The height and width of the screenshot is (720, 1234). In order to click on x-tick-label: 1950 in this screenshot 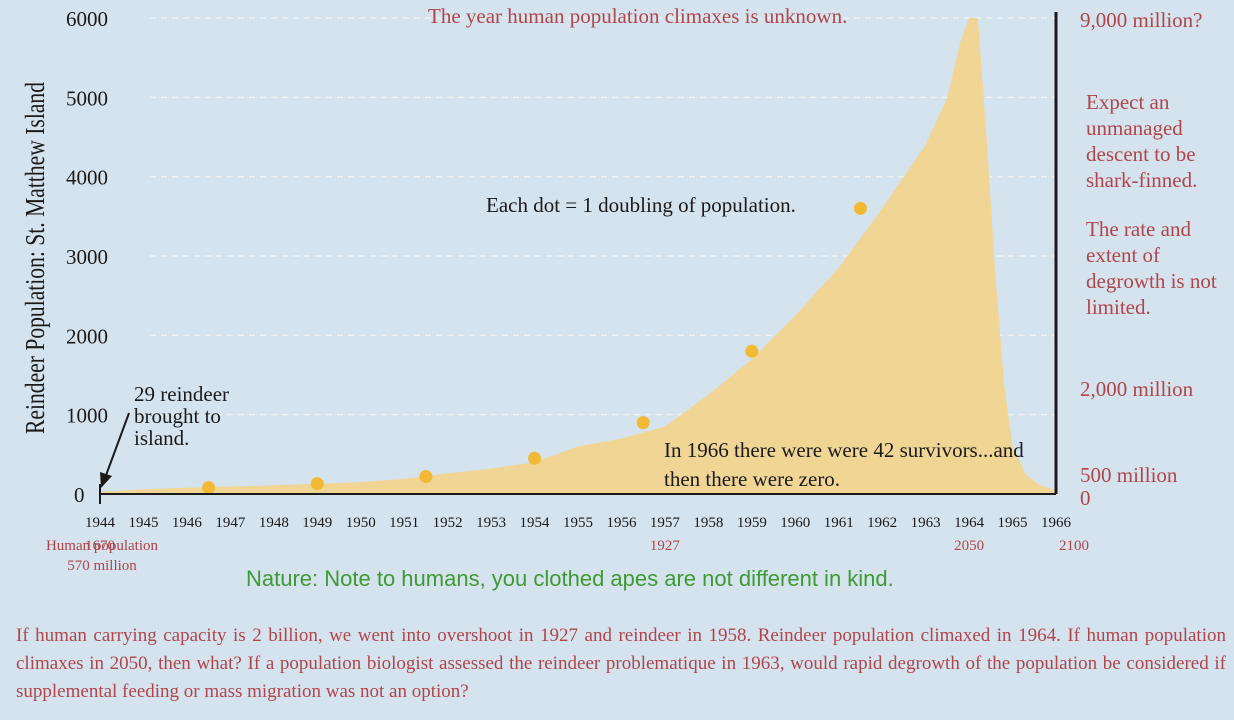, I will do `click(361, 523)`.